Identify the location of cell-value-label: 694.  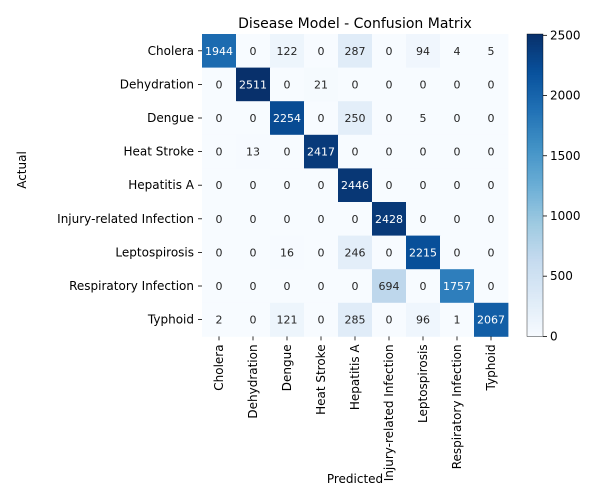
(389, 286).